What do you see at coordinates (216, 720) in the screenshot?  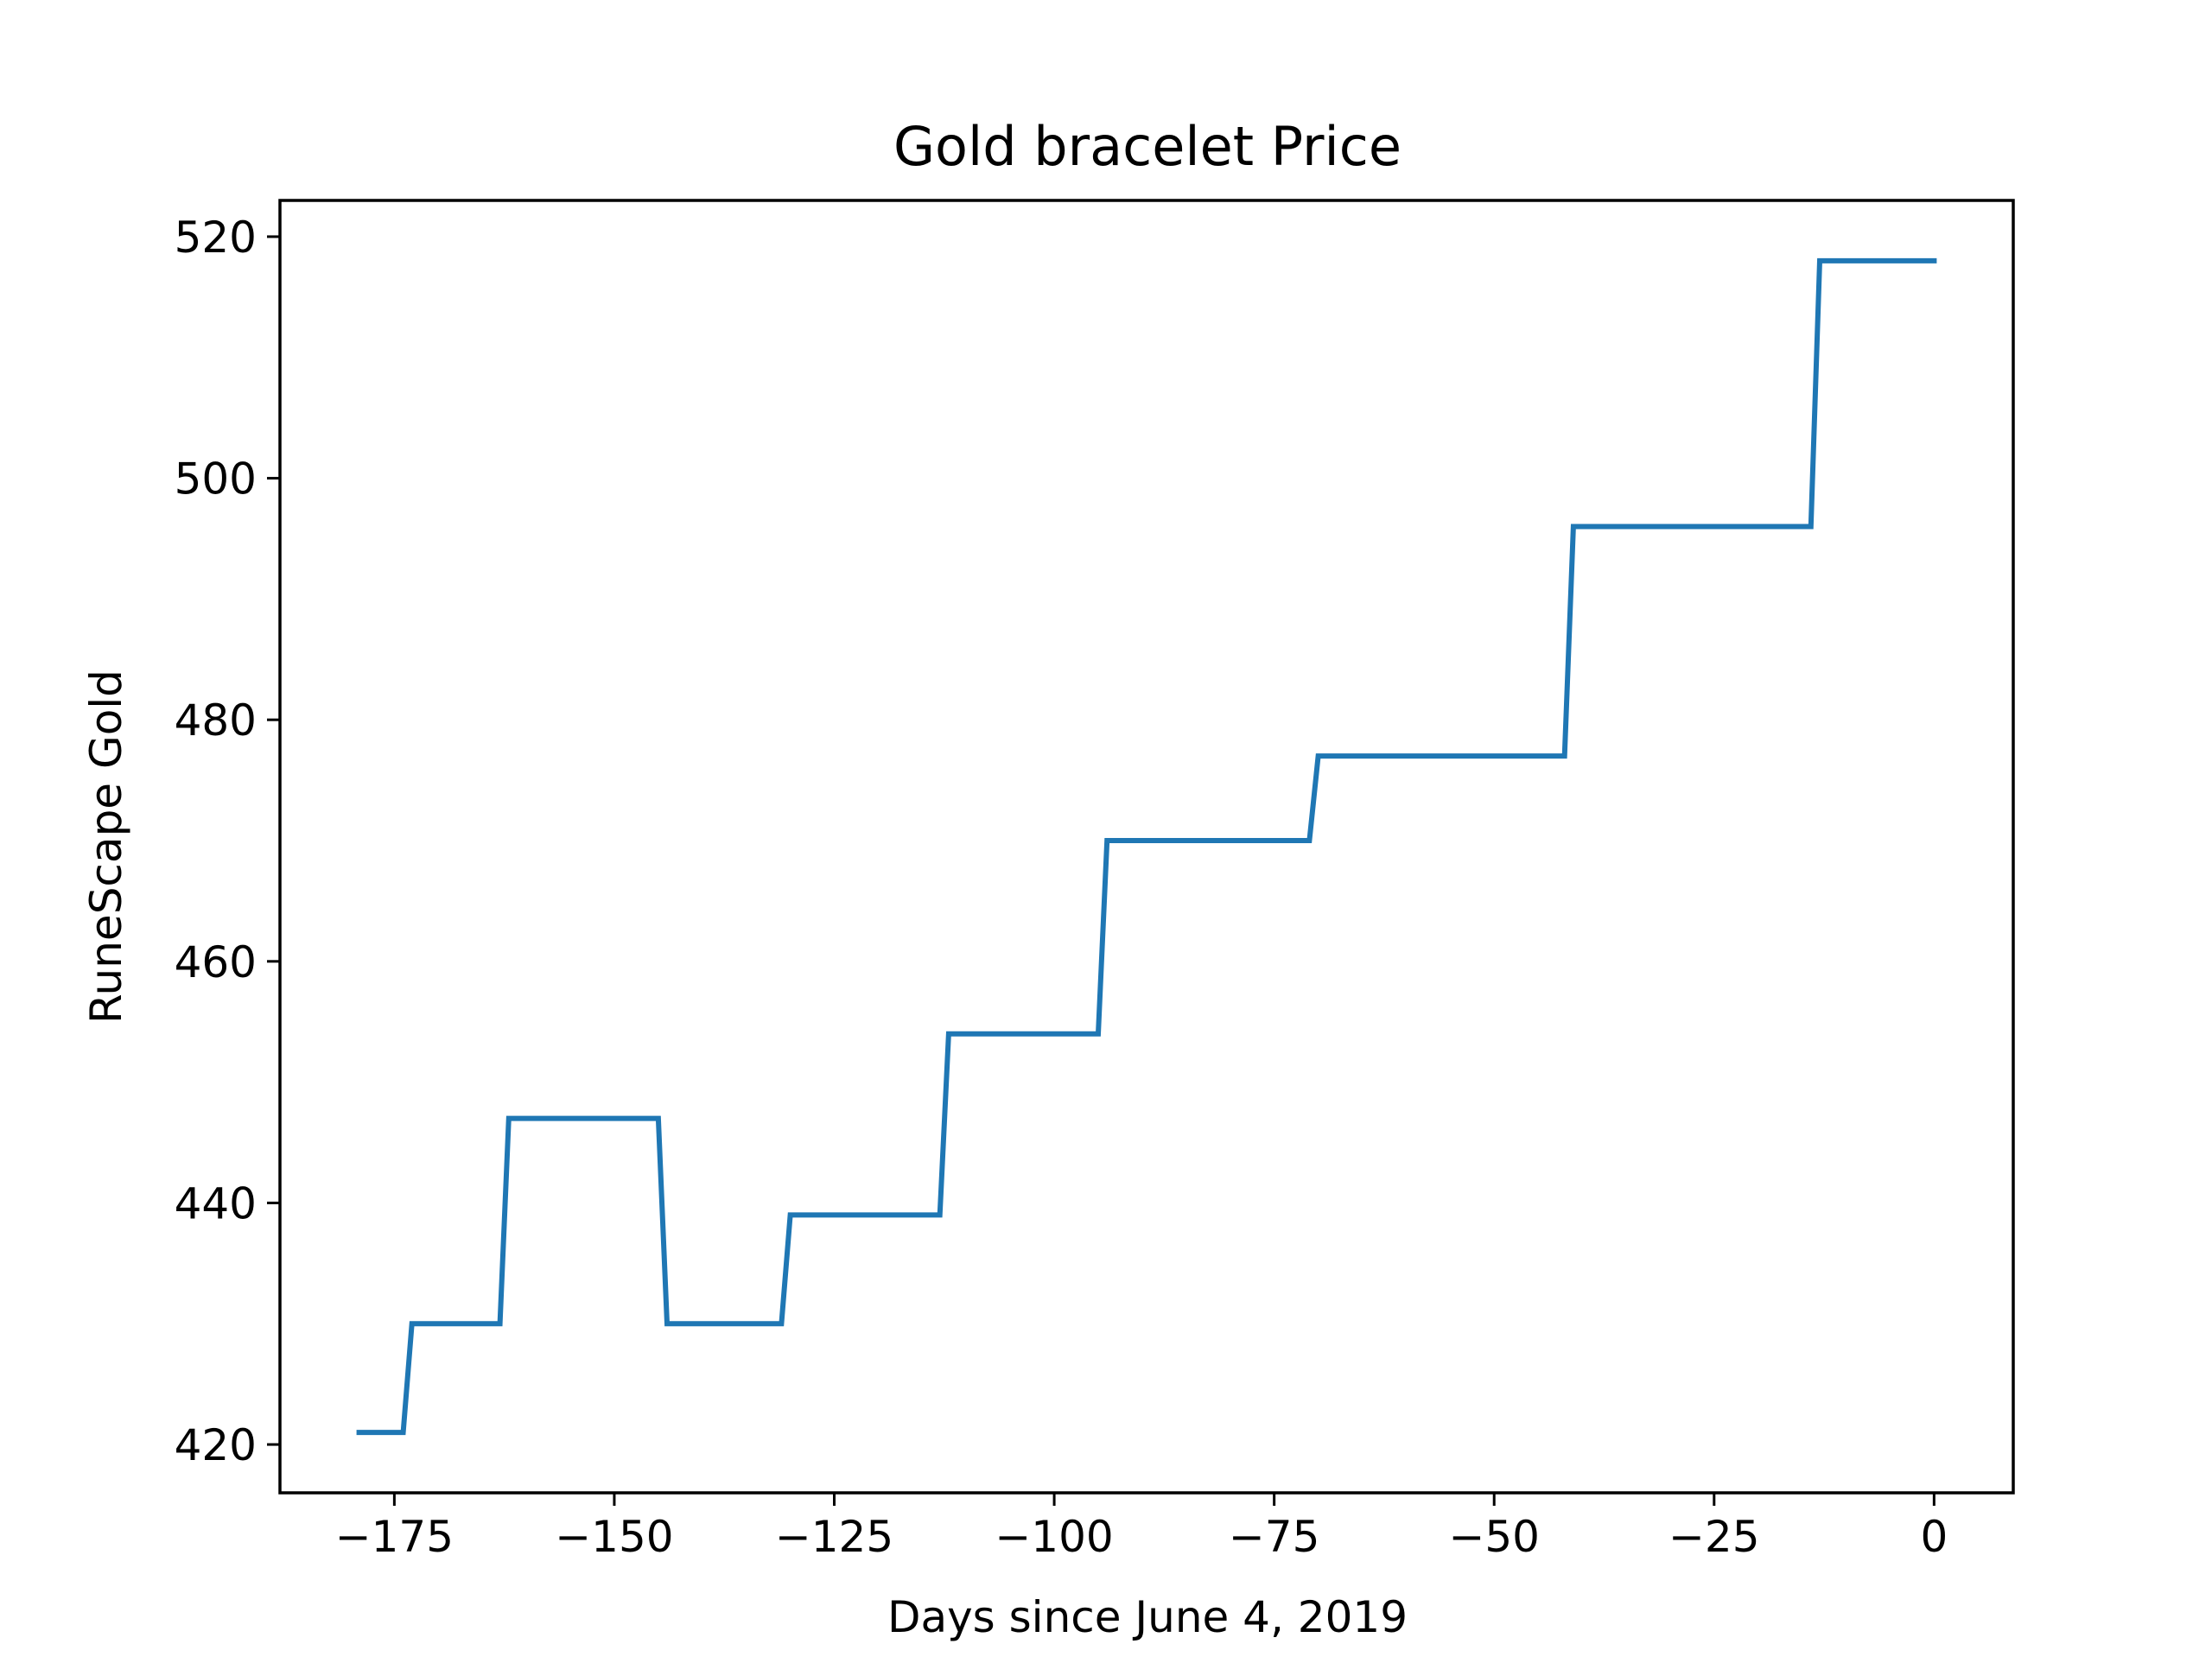 I see `y-tick-label: 480` at bounding box center [216, 720].